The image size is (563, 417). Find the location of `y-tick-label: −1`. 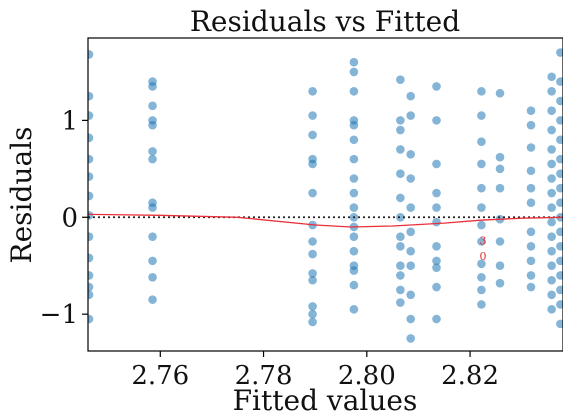

y-tick-label: −1 is located at coordinates (59, 315).